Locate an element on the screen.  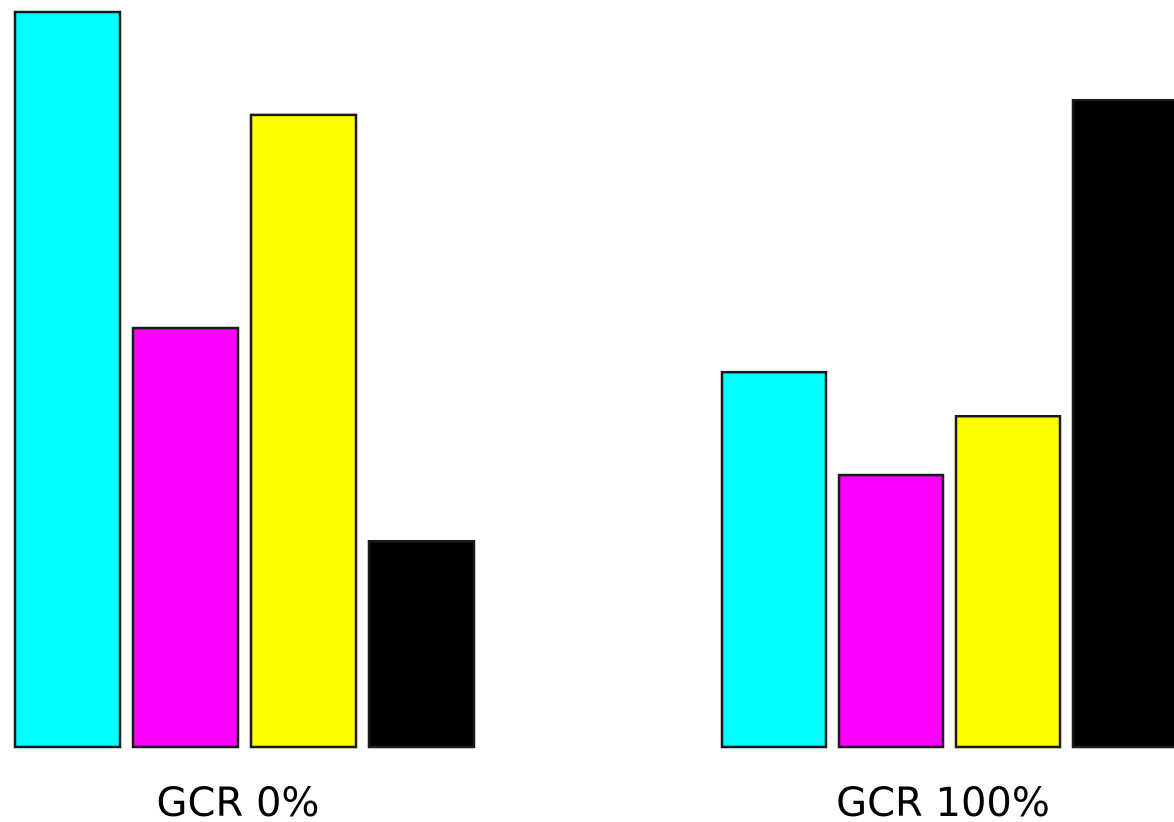
gcr-0-cyan-bar is located at coordinates (67, 379).